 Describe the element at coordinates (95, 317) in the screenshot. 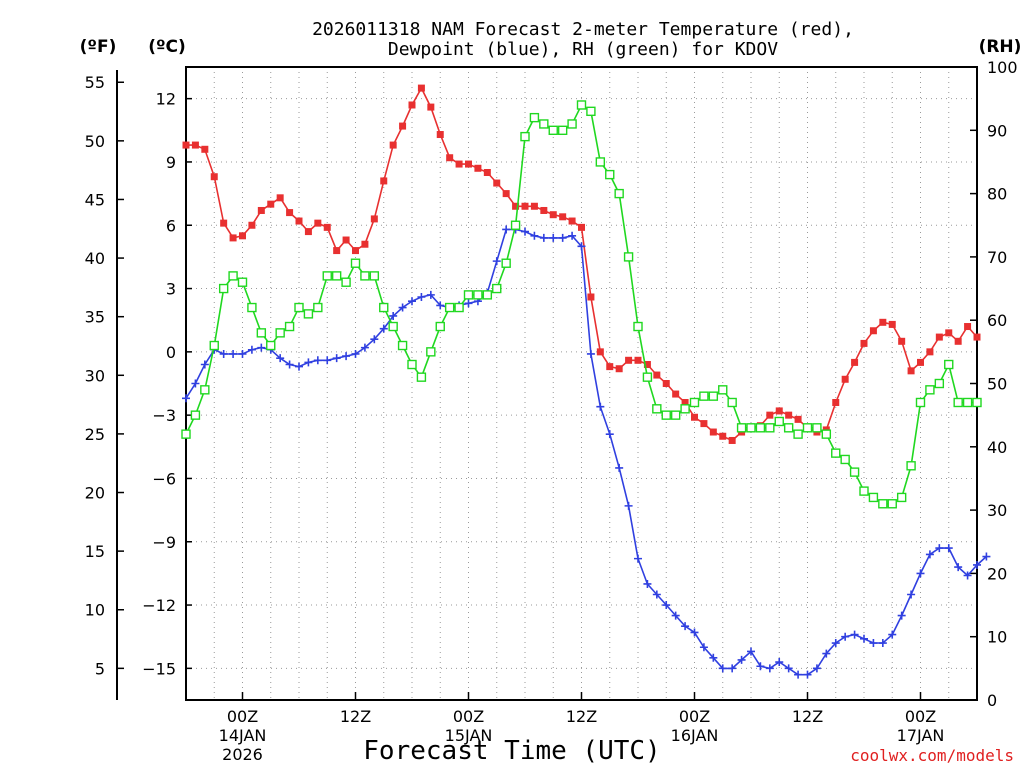

I see `fahrenheit-tick-label: 35` at that location.